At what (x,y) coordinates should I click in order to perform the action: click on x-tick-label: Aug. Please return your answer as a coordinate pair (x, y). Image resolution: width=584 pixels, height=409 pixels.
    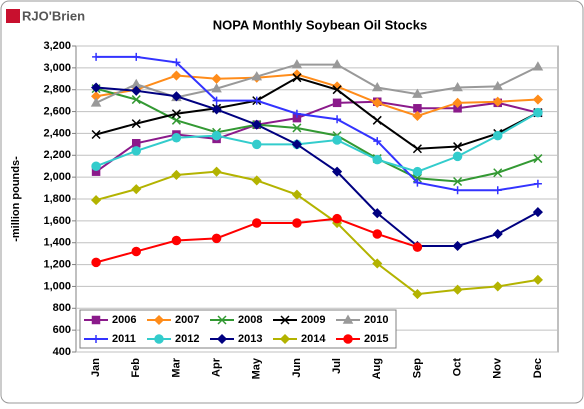
    Looking at the image, I should click on (377, 368).